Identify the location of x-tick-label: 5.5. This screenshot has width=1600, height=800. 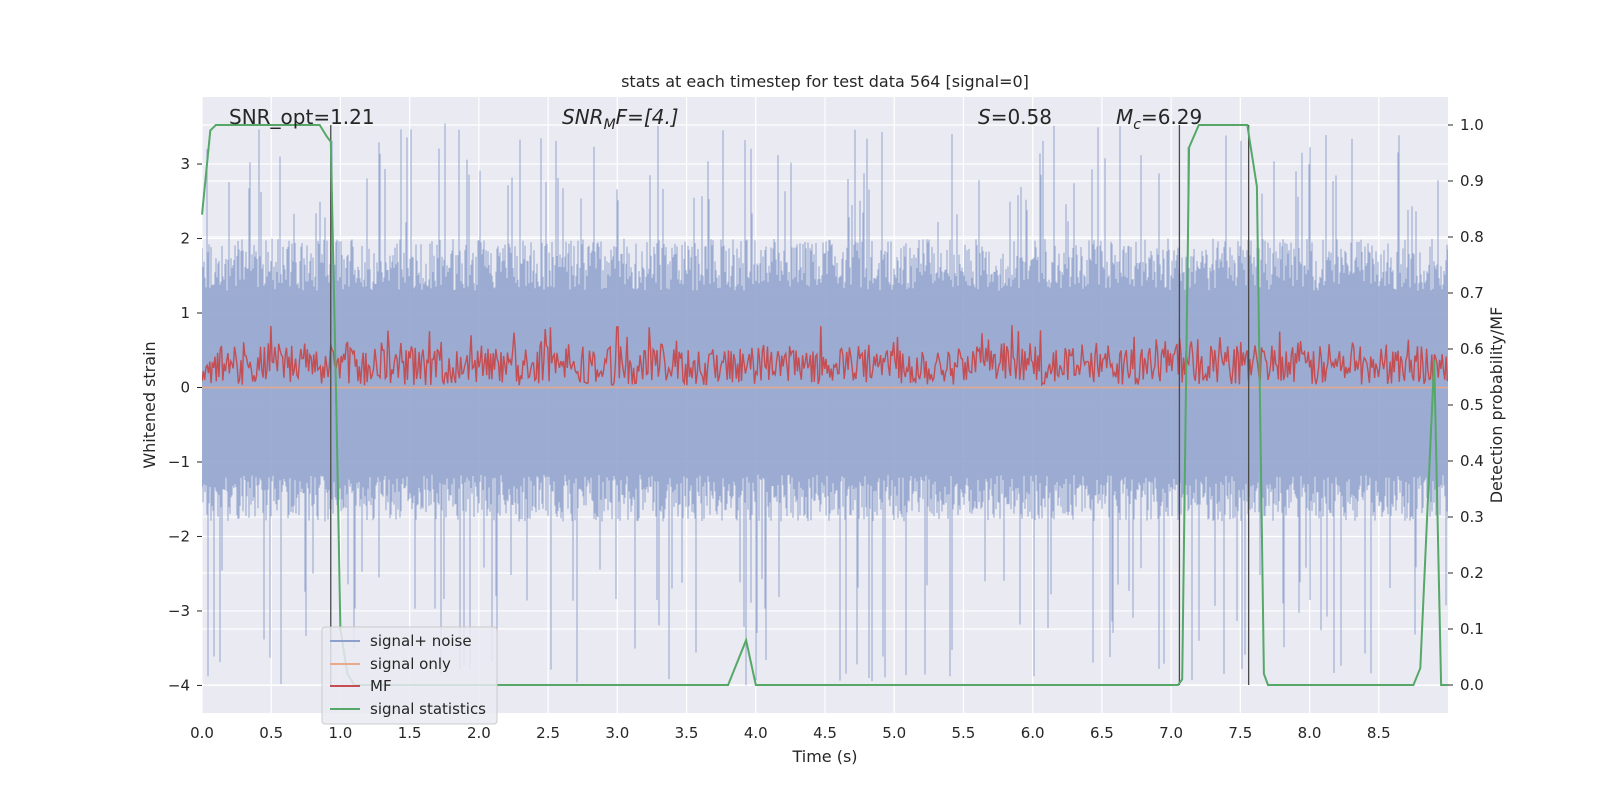
(964, 733).